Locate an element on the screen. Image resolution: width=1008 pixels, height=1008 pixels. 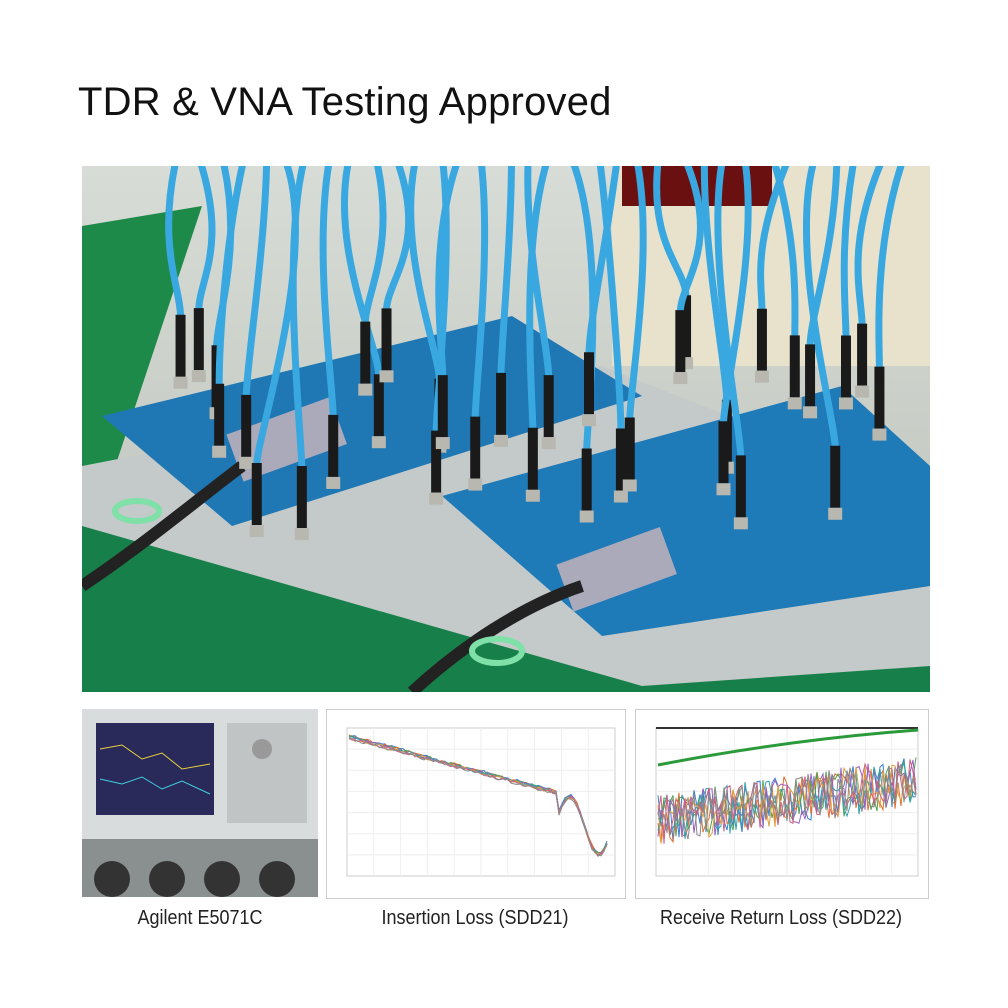
dac-cable-right is located at coordinates (495, 636).